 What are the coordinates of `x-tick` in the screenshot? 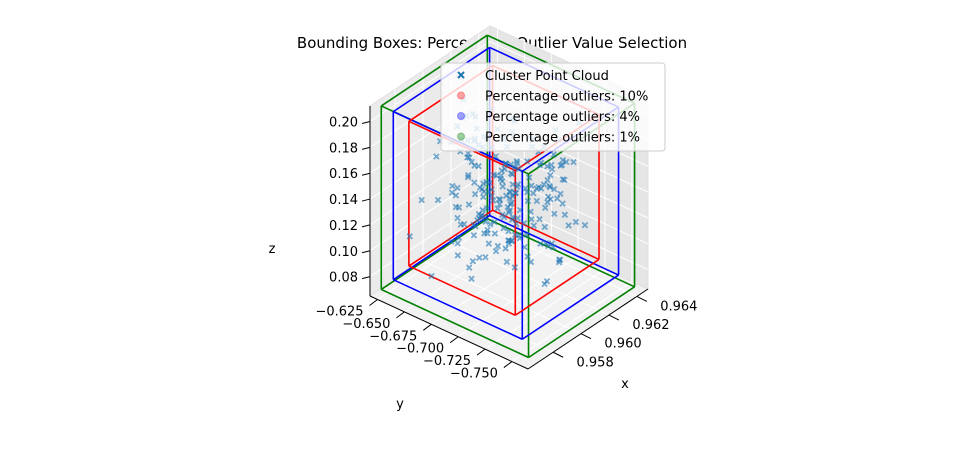 It's located at (642, 298).